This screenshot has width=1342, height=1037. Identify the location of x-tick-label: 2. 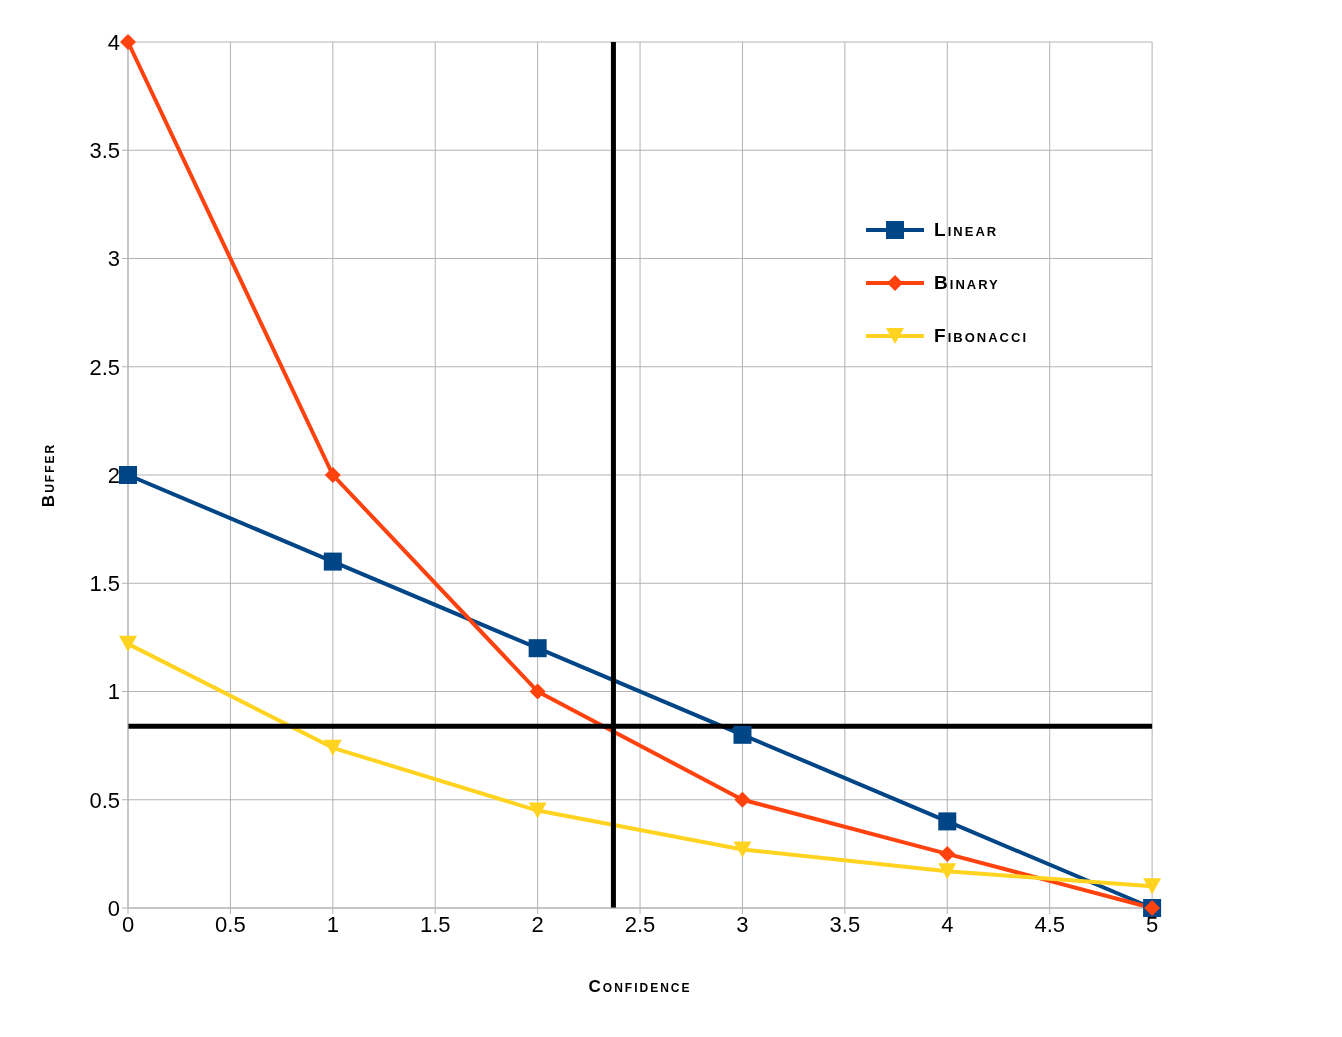
(537, 924).